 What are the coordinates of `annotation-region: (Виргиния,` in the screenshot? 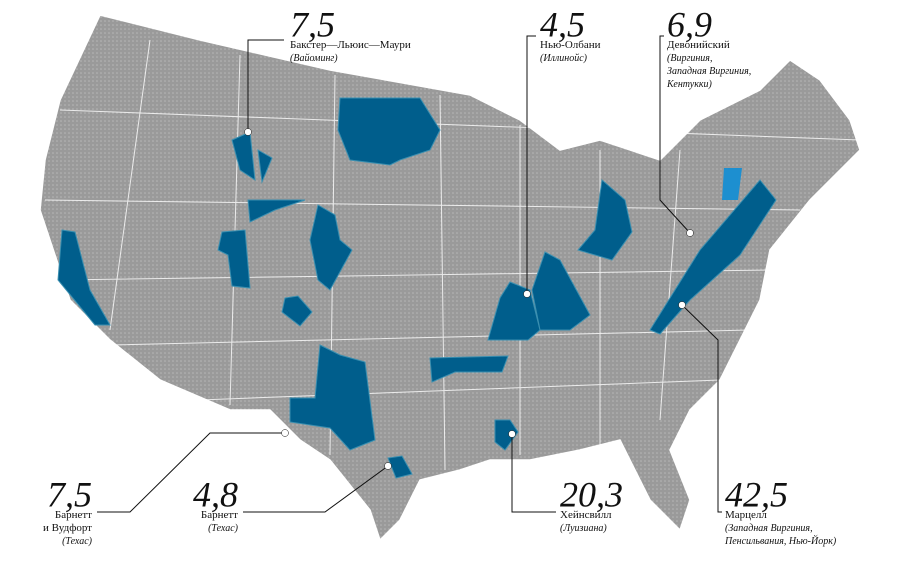 It's located at (689, 58).